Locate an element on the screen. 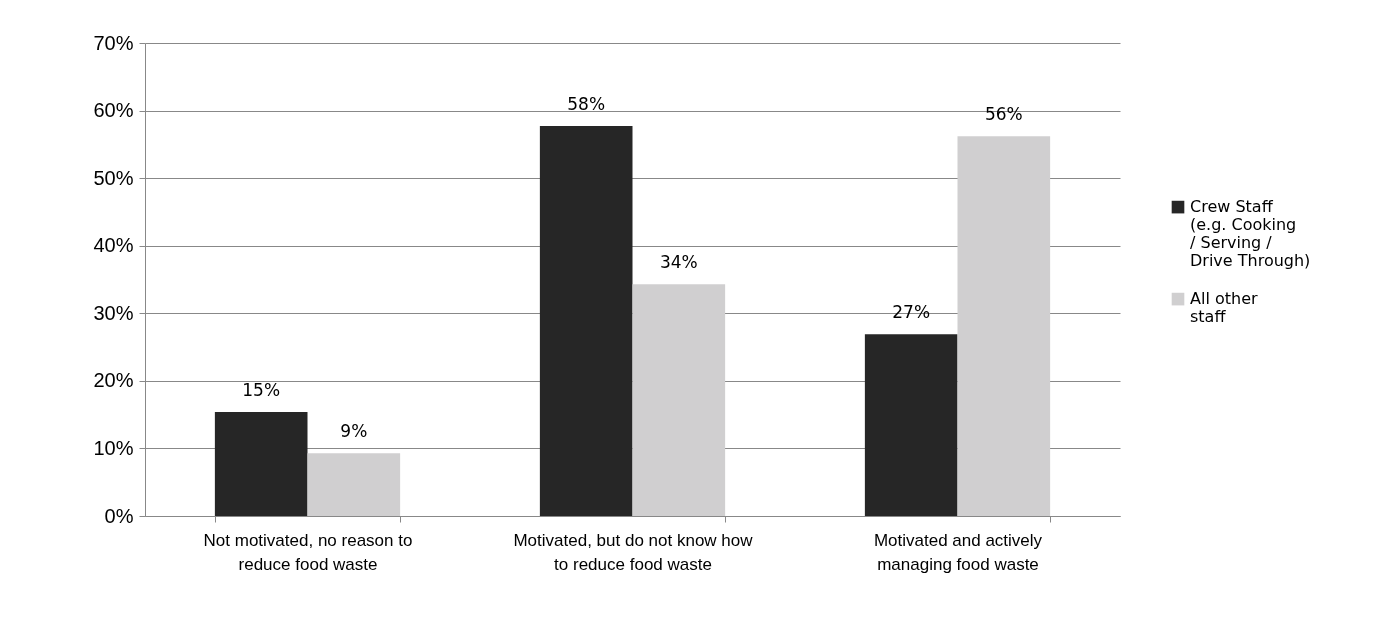 This screenshot has width=1380, height=636. y-tick-label: 70% is located at coordinates (113, 42).